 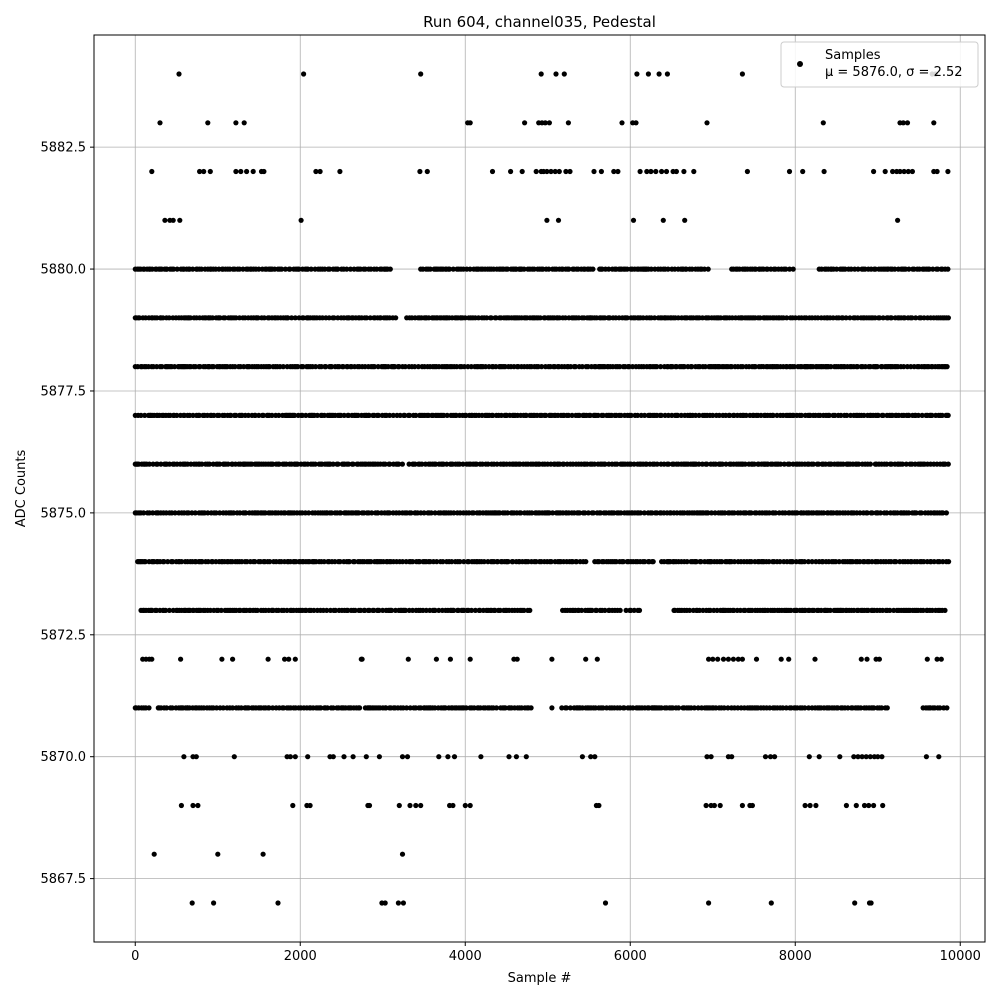 What do you see at coordinates (539, 22) in the screenshot?
I see `chart-title: Run 604, channel035, Pedestal` at bounding box center [539, 22].